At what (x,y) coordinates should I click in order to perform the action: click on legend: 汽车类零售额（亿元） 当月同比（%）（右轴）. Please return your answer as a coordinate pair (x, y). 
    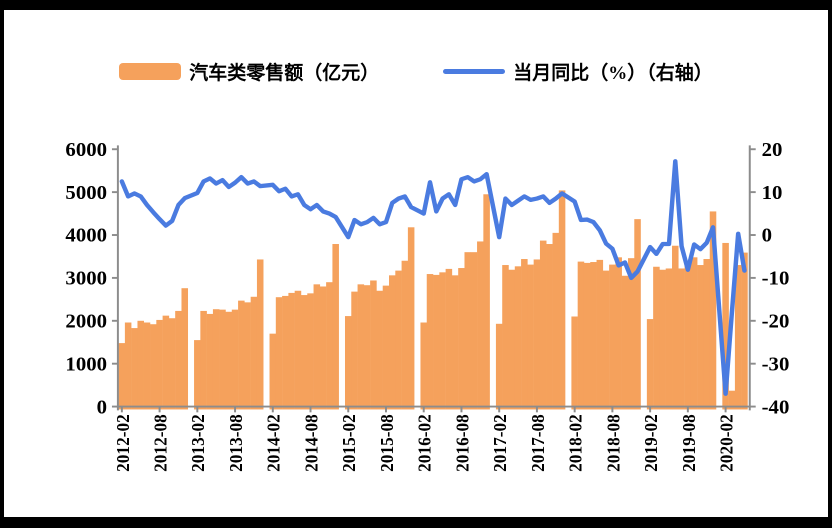
    Looking at the image, I should click on (416, 71).